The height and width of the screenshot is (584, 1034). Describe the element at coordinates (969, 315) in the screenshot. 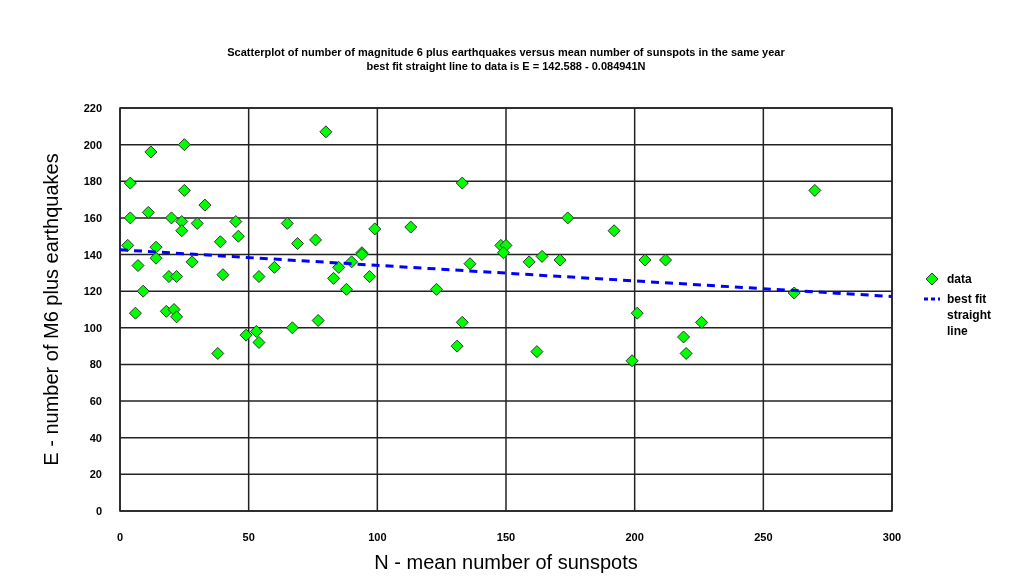

I see `legend-label: best fit straight line` at that location.